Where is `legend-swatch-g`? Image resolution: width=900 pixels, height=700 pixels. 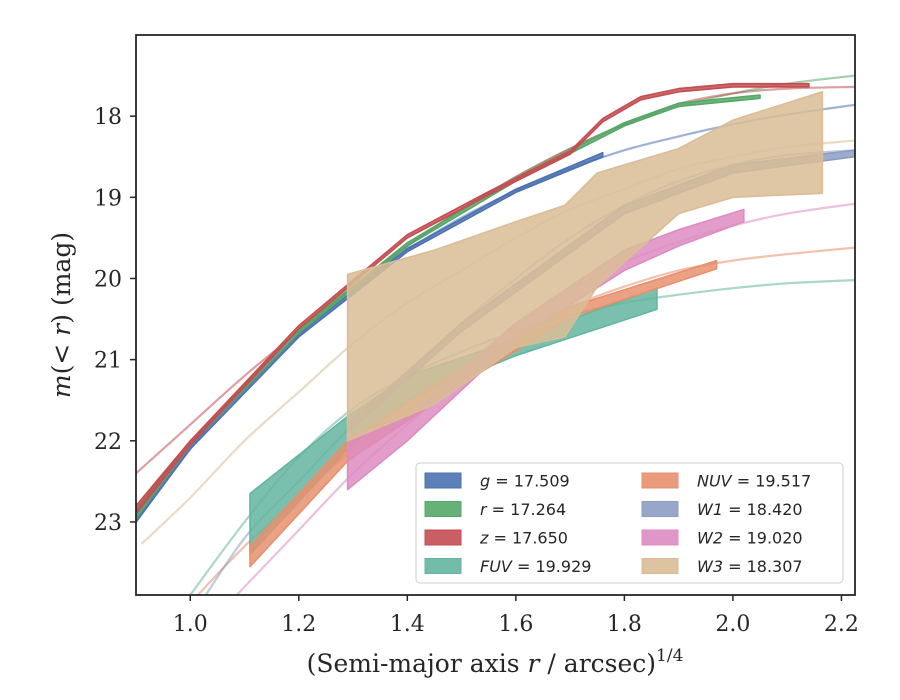
legend-swatch-g is located at coordinates (443, 480).